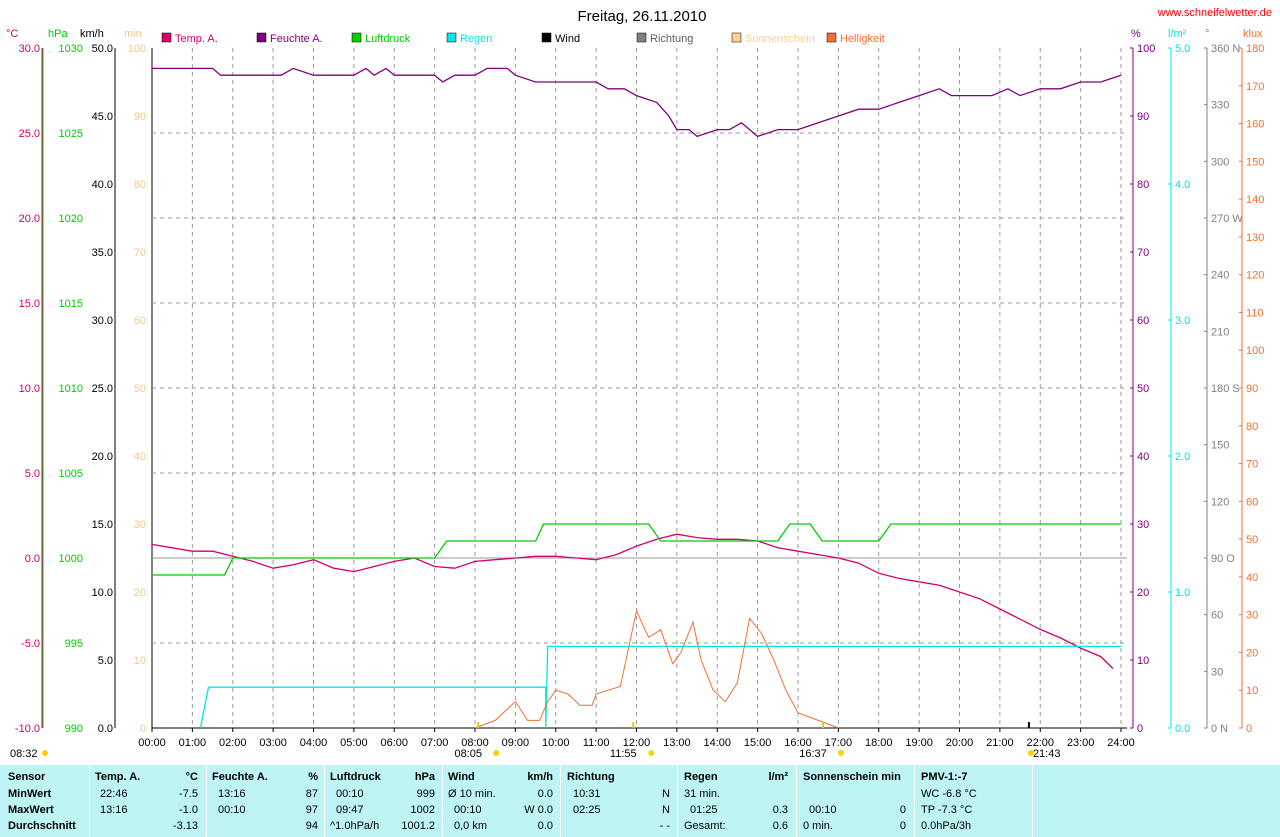 The width and height of the screenshot is (1280, 837). What do you see at coordinates (1177, 34) in the screenshot?
I see `right-axis-unit-1: l/m²` at bounding box center [1177, 34].